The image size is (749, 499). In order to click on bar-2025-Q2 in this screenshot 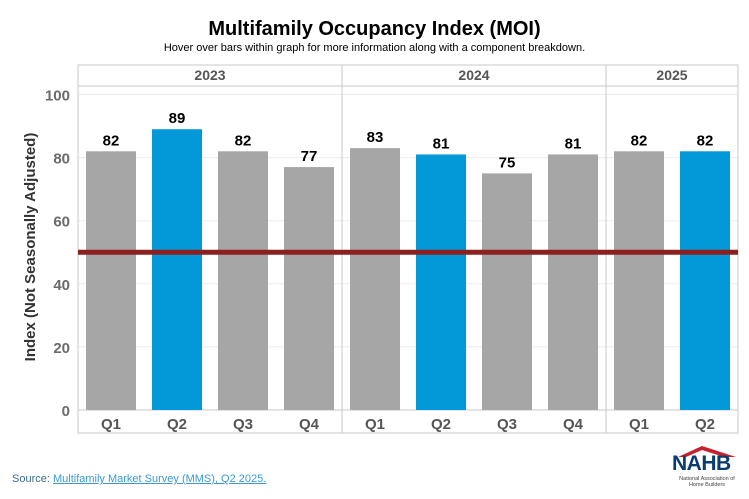, I will do `click(705, 281)`.